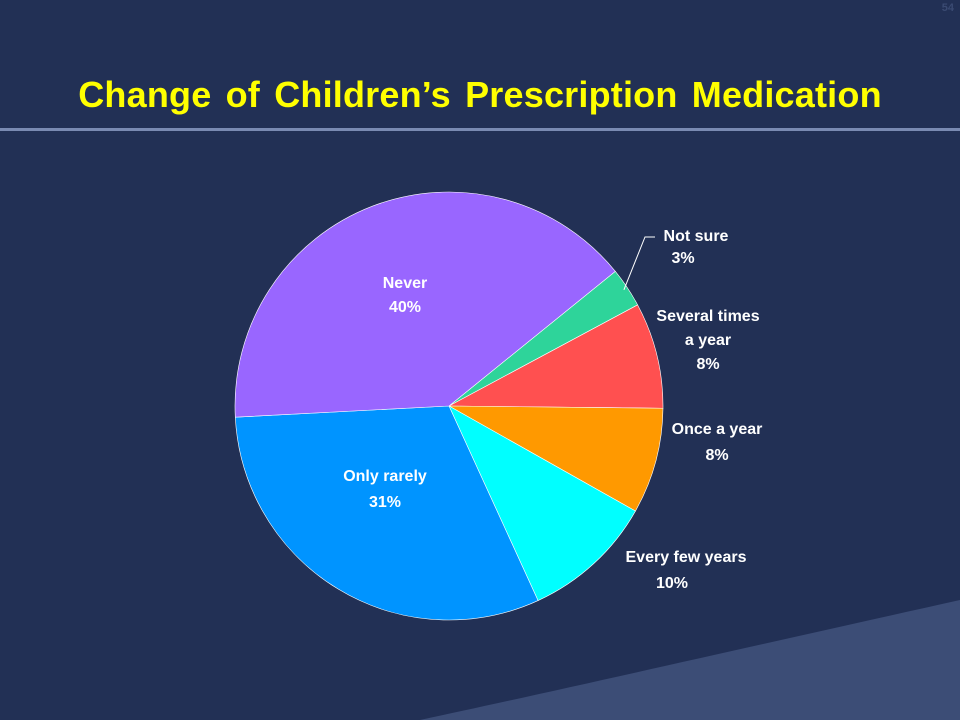 This screenshot has width=960, height=720. What do you see at coordinates (405, 307) in the screenshot?
I see `pie-value-label: 40%` at bounding box center [405, 307].